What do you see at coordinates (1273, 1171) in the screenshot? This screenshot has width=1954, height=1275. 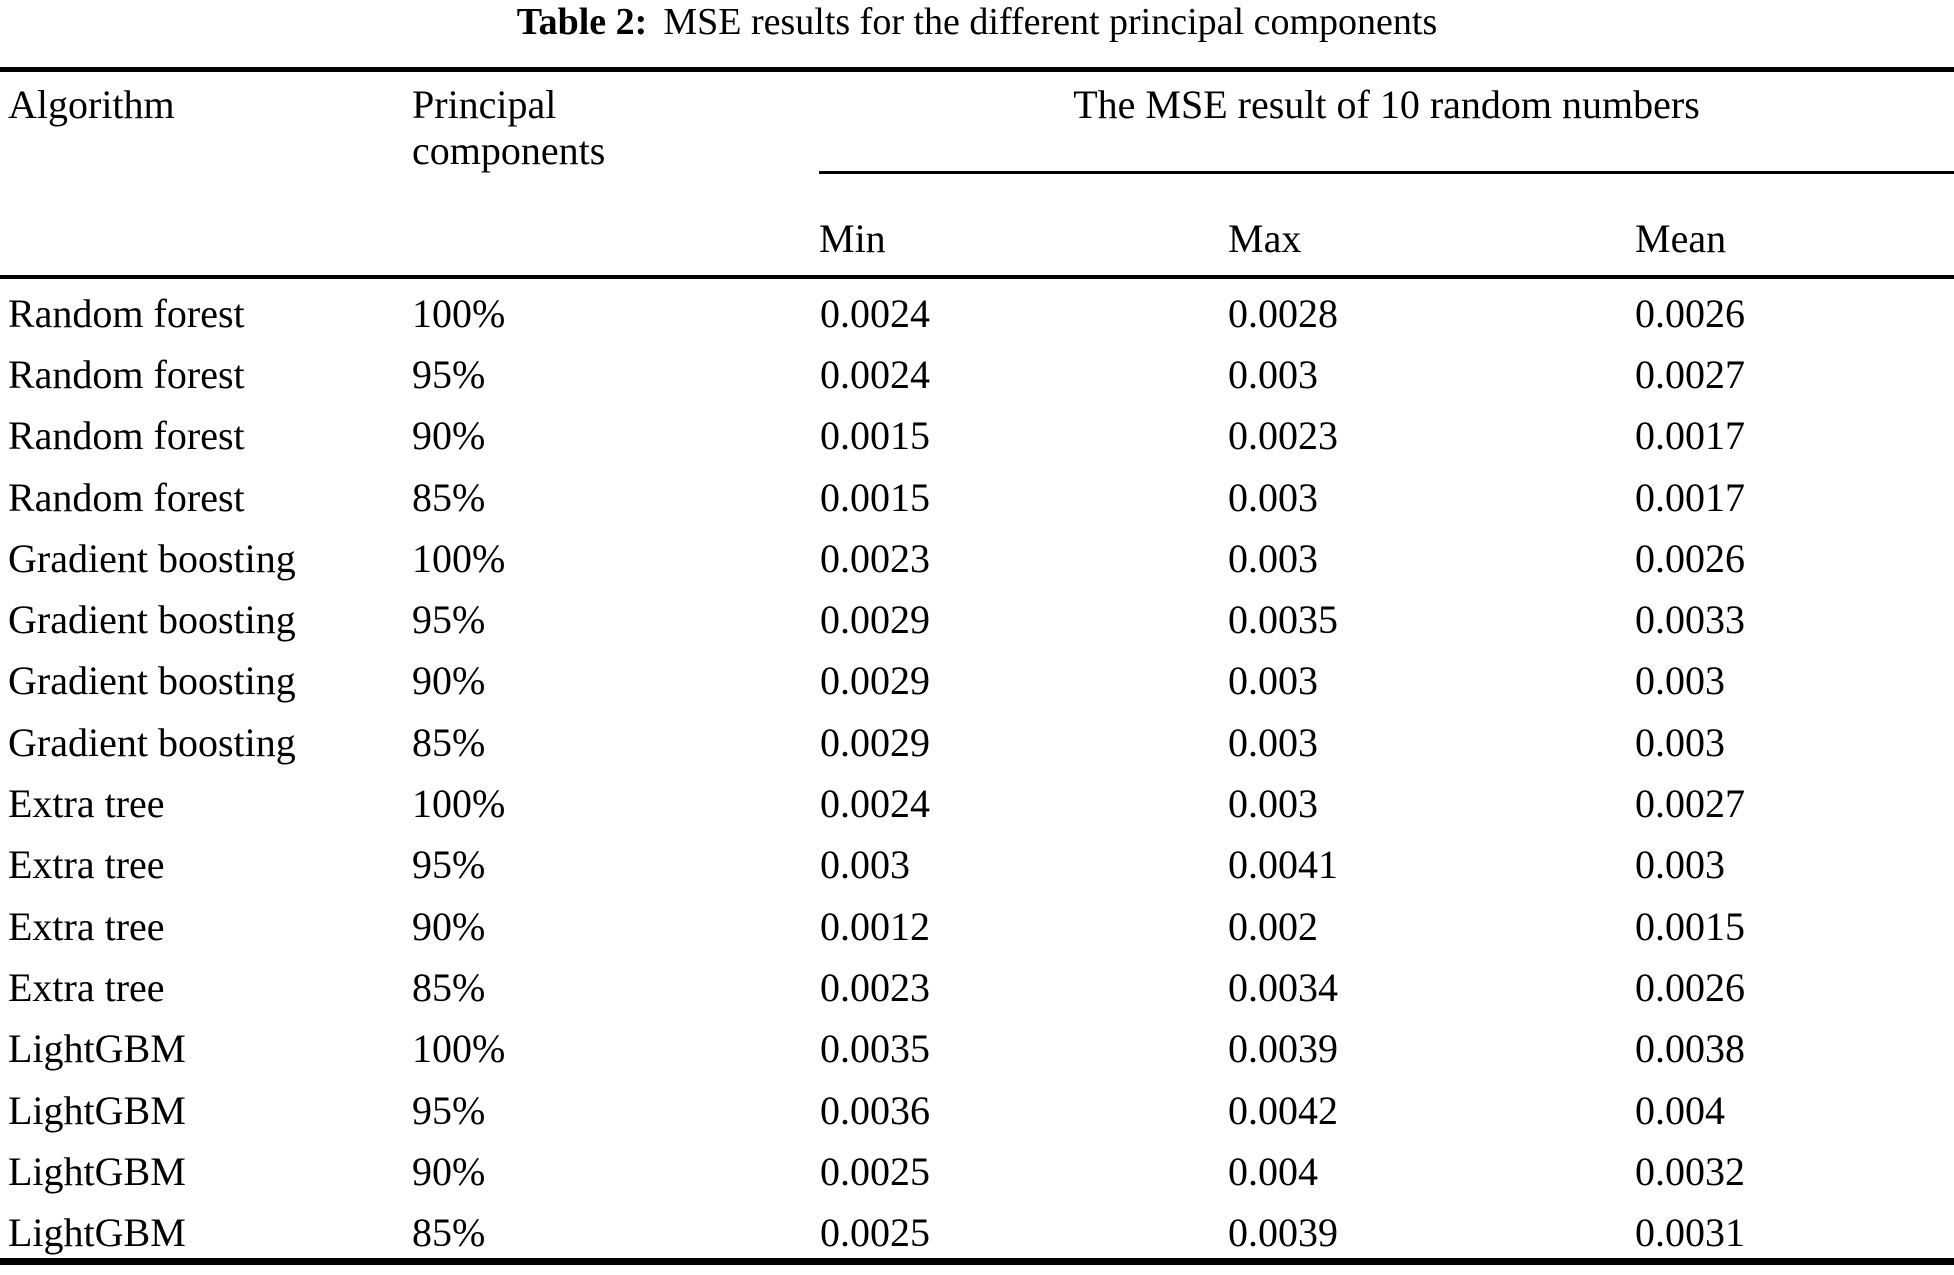 I see `cell-max: 0.004` at bounding box center [1273, 1171].